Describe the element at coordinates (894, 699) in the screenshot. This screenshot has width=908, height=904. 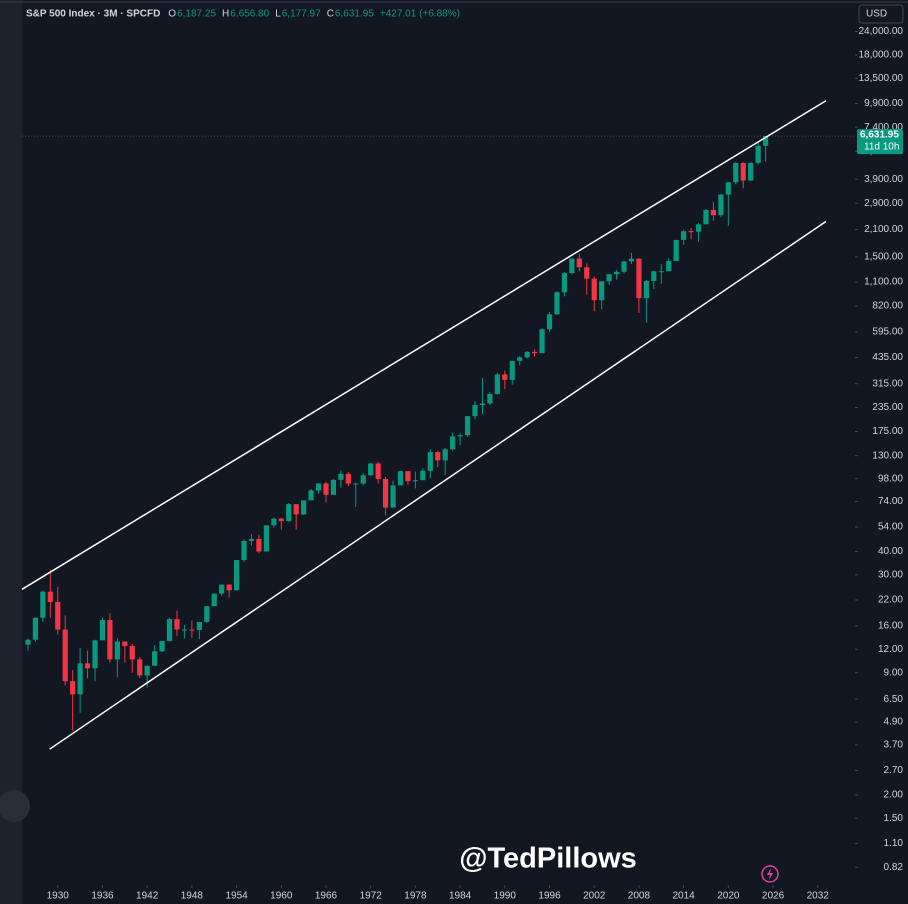
I see `y-tick-label: 6.50` at that location.